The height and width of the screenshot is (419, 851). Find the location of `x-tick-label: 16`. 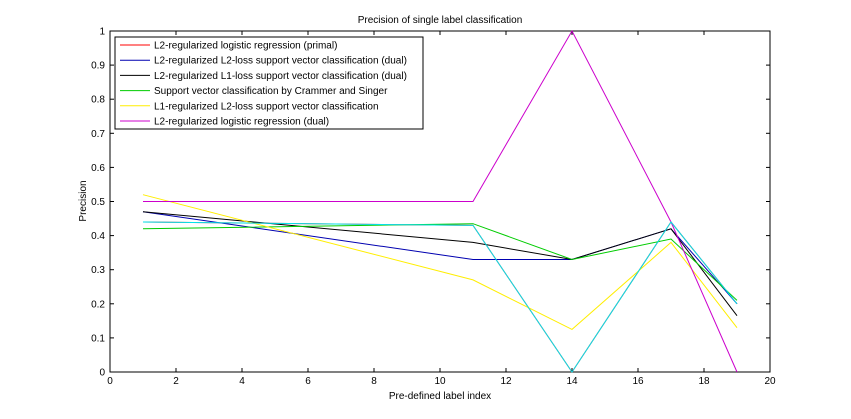

x-tick-label: 16 is located at coordinates (638, 381).